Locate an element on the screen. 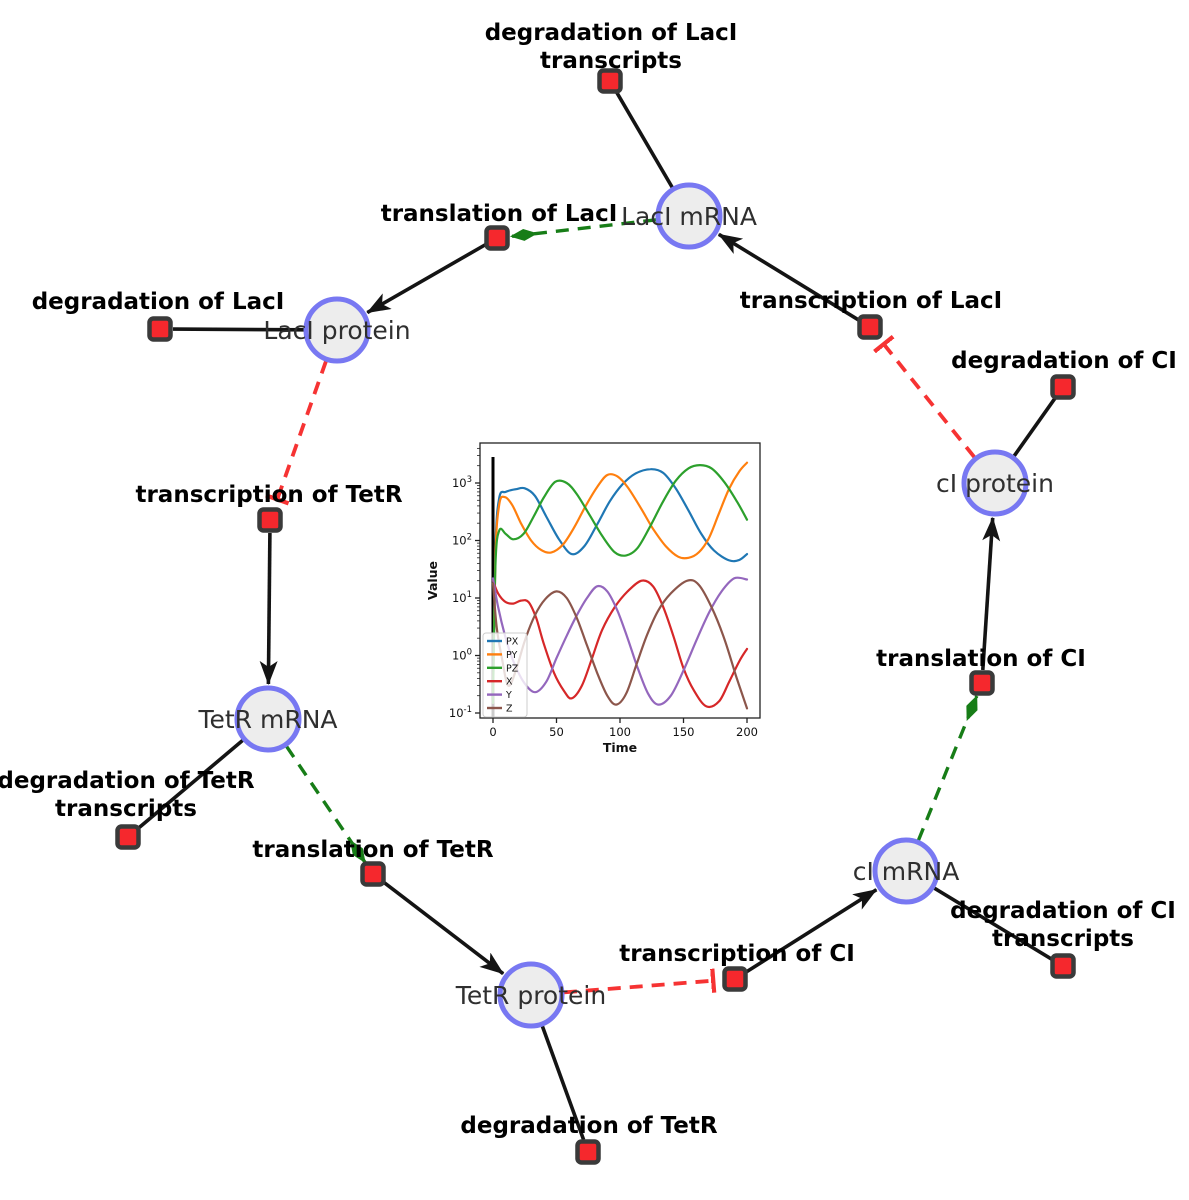  x-tick-label: 200 is located at coordinates (747, 732).